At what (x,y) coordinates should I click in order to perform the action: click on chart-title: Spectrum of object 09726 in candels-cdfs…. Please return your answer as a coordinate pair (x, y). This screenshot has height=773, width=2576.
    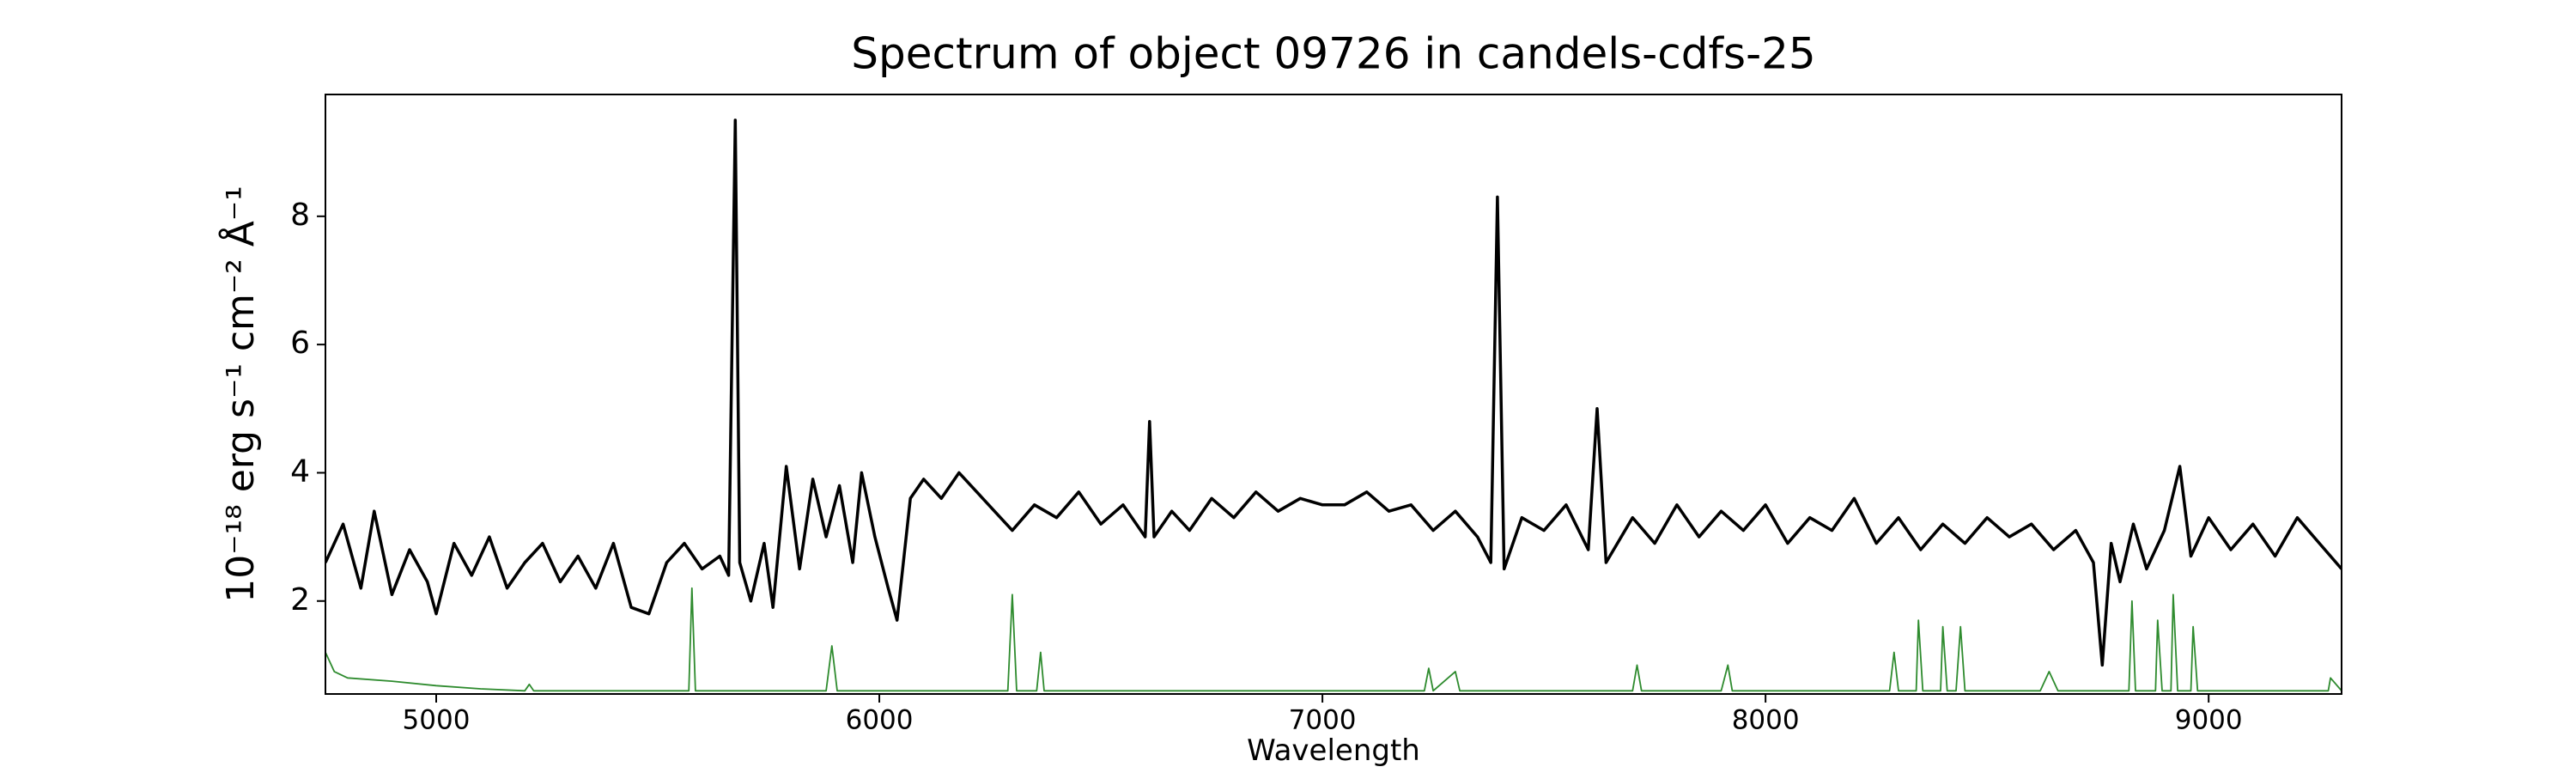
    Looking at the image, I should click on (1334, 54).